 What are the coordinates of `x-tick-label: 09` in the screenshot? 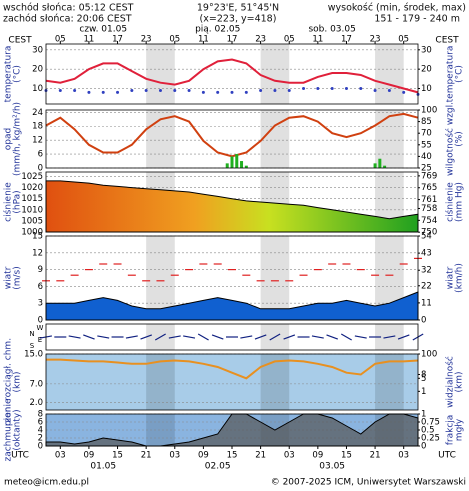 It's located at (317, 456).